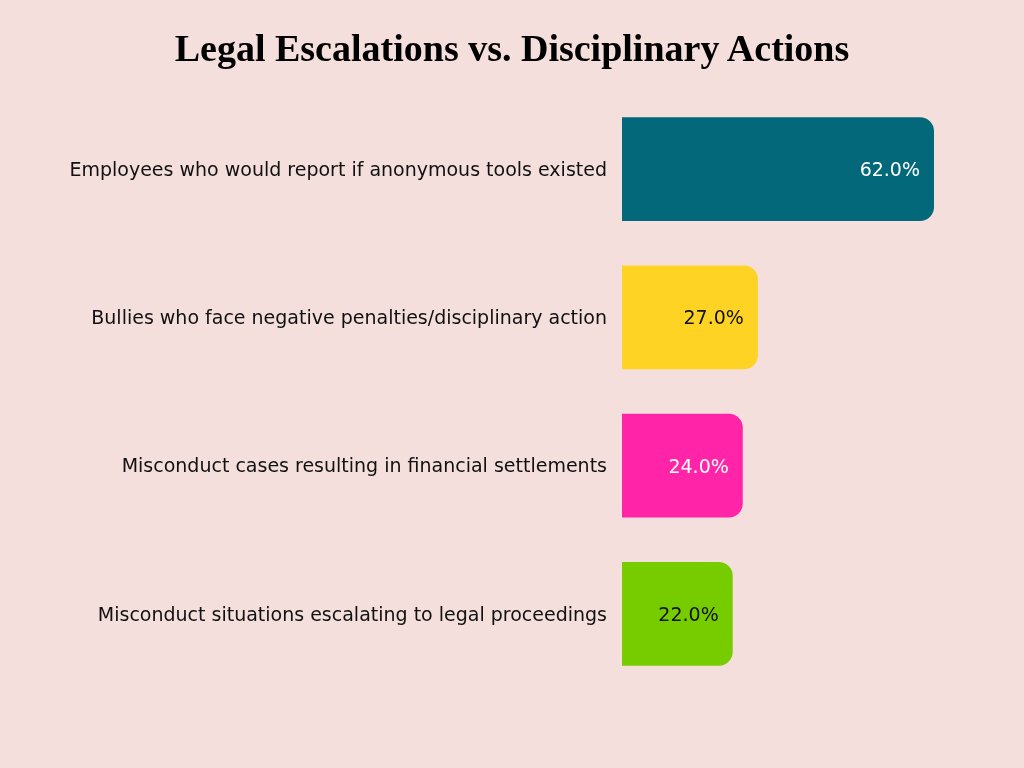 The image size is (1024, 768). What do you see at coordinates (688, 613) in the screenshot?
I see `data-label: 22.0%` at bounding box center [688, 613].